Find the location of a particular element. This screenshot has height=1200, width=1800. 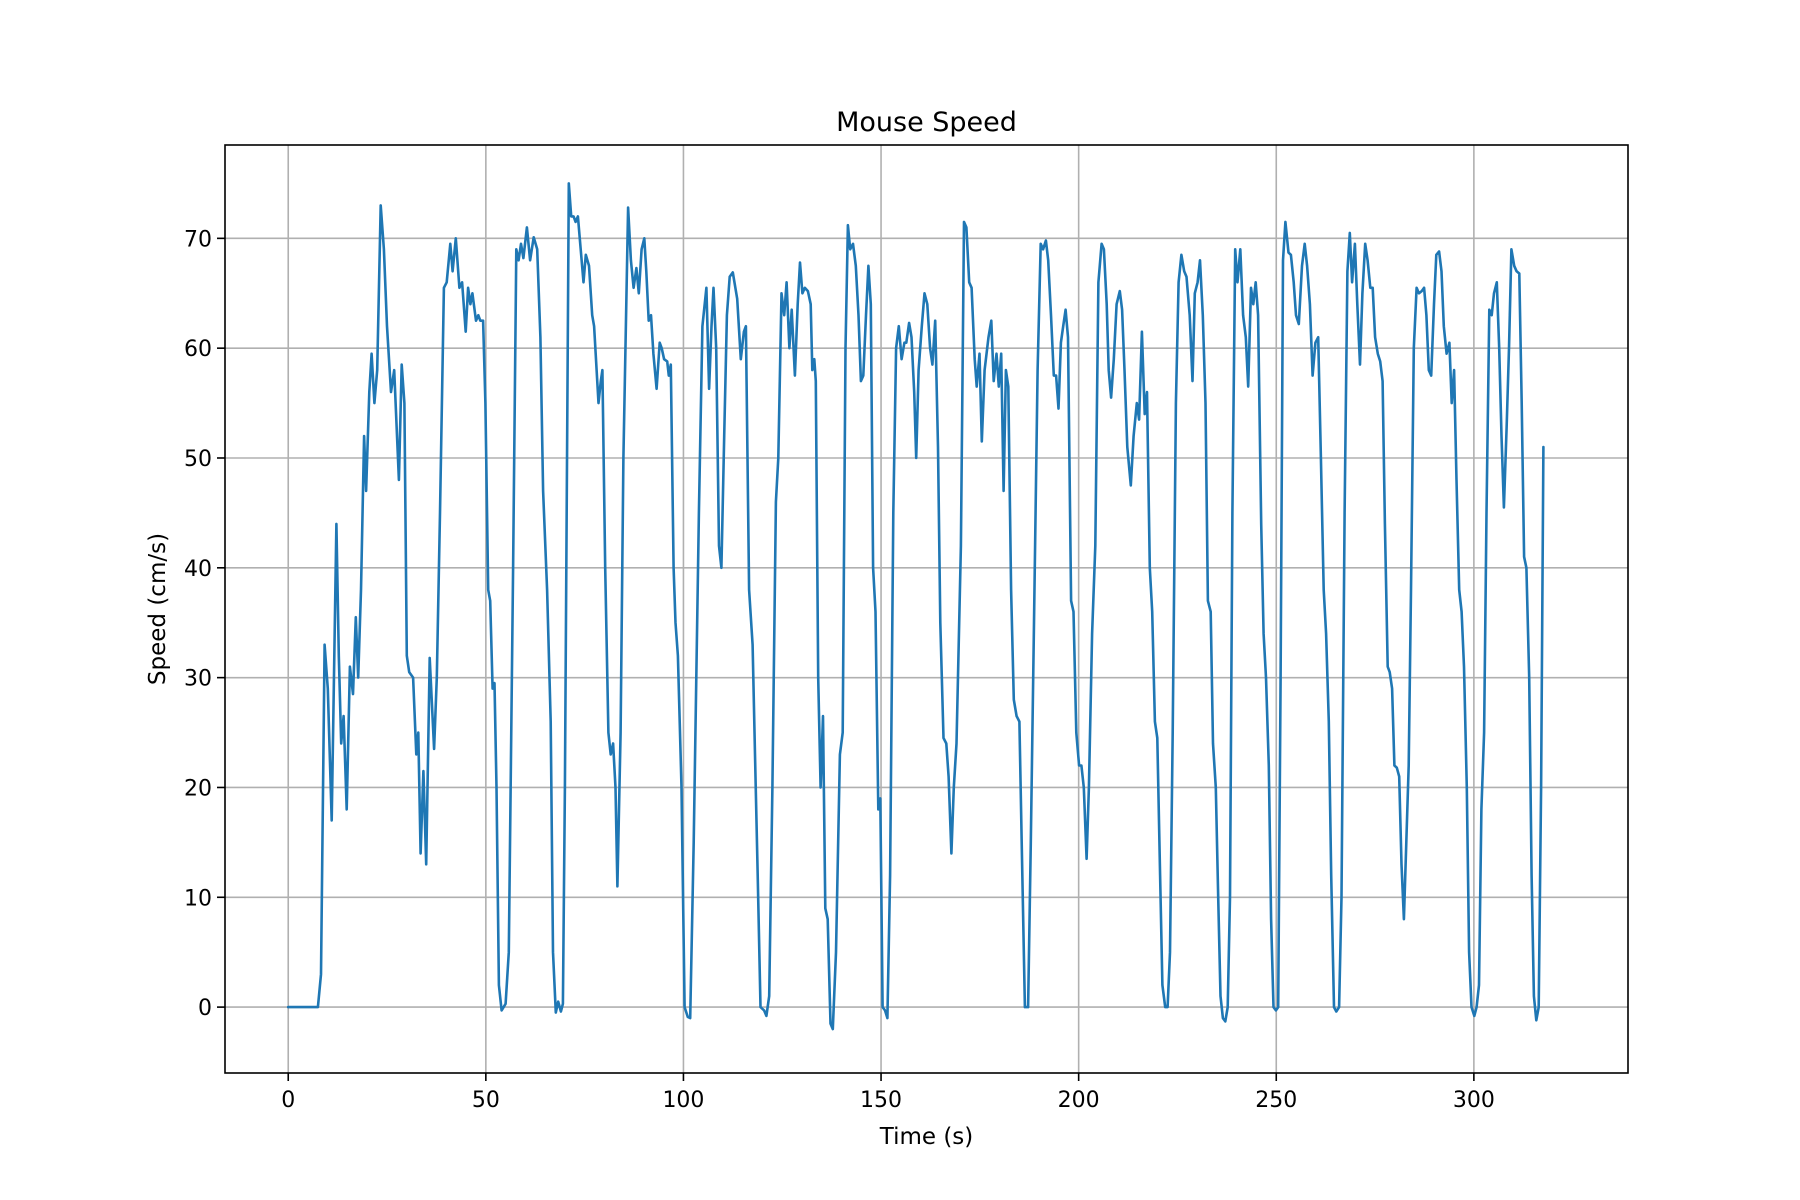

x-tick-label: 0 is located at coordinates (288, 1100).